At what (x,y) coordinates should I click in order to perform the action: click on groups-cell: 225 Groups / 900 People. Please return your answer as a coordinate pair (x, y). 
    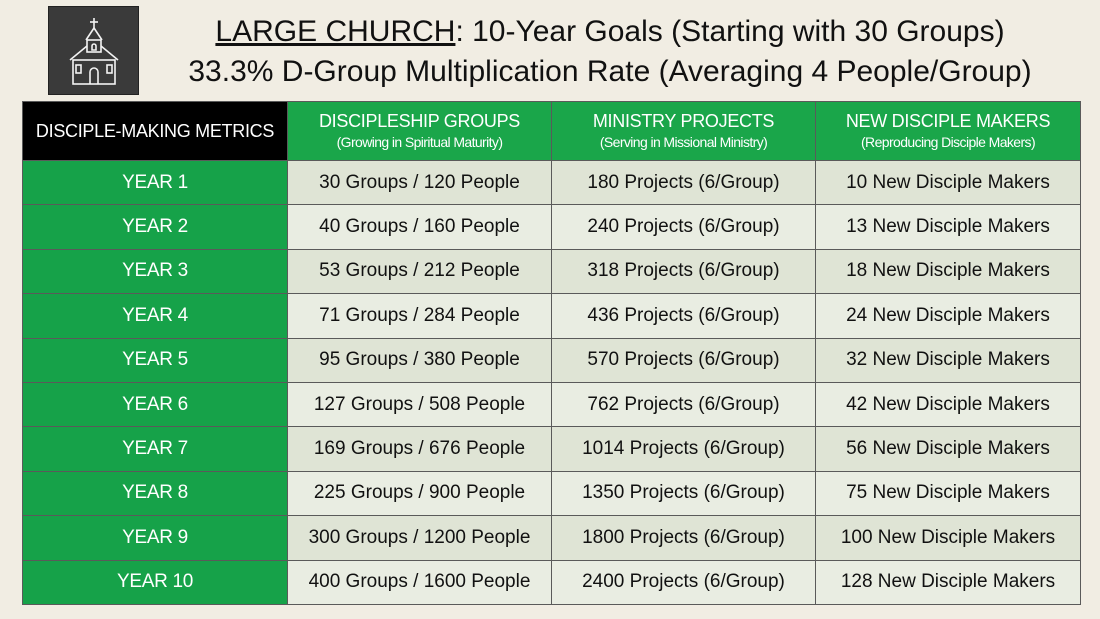
    Looking at the image, I should click on (419, 493).